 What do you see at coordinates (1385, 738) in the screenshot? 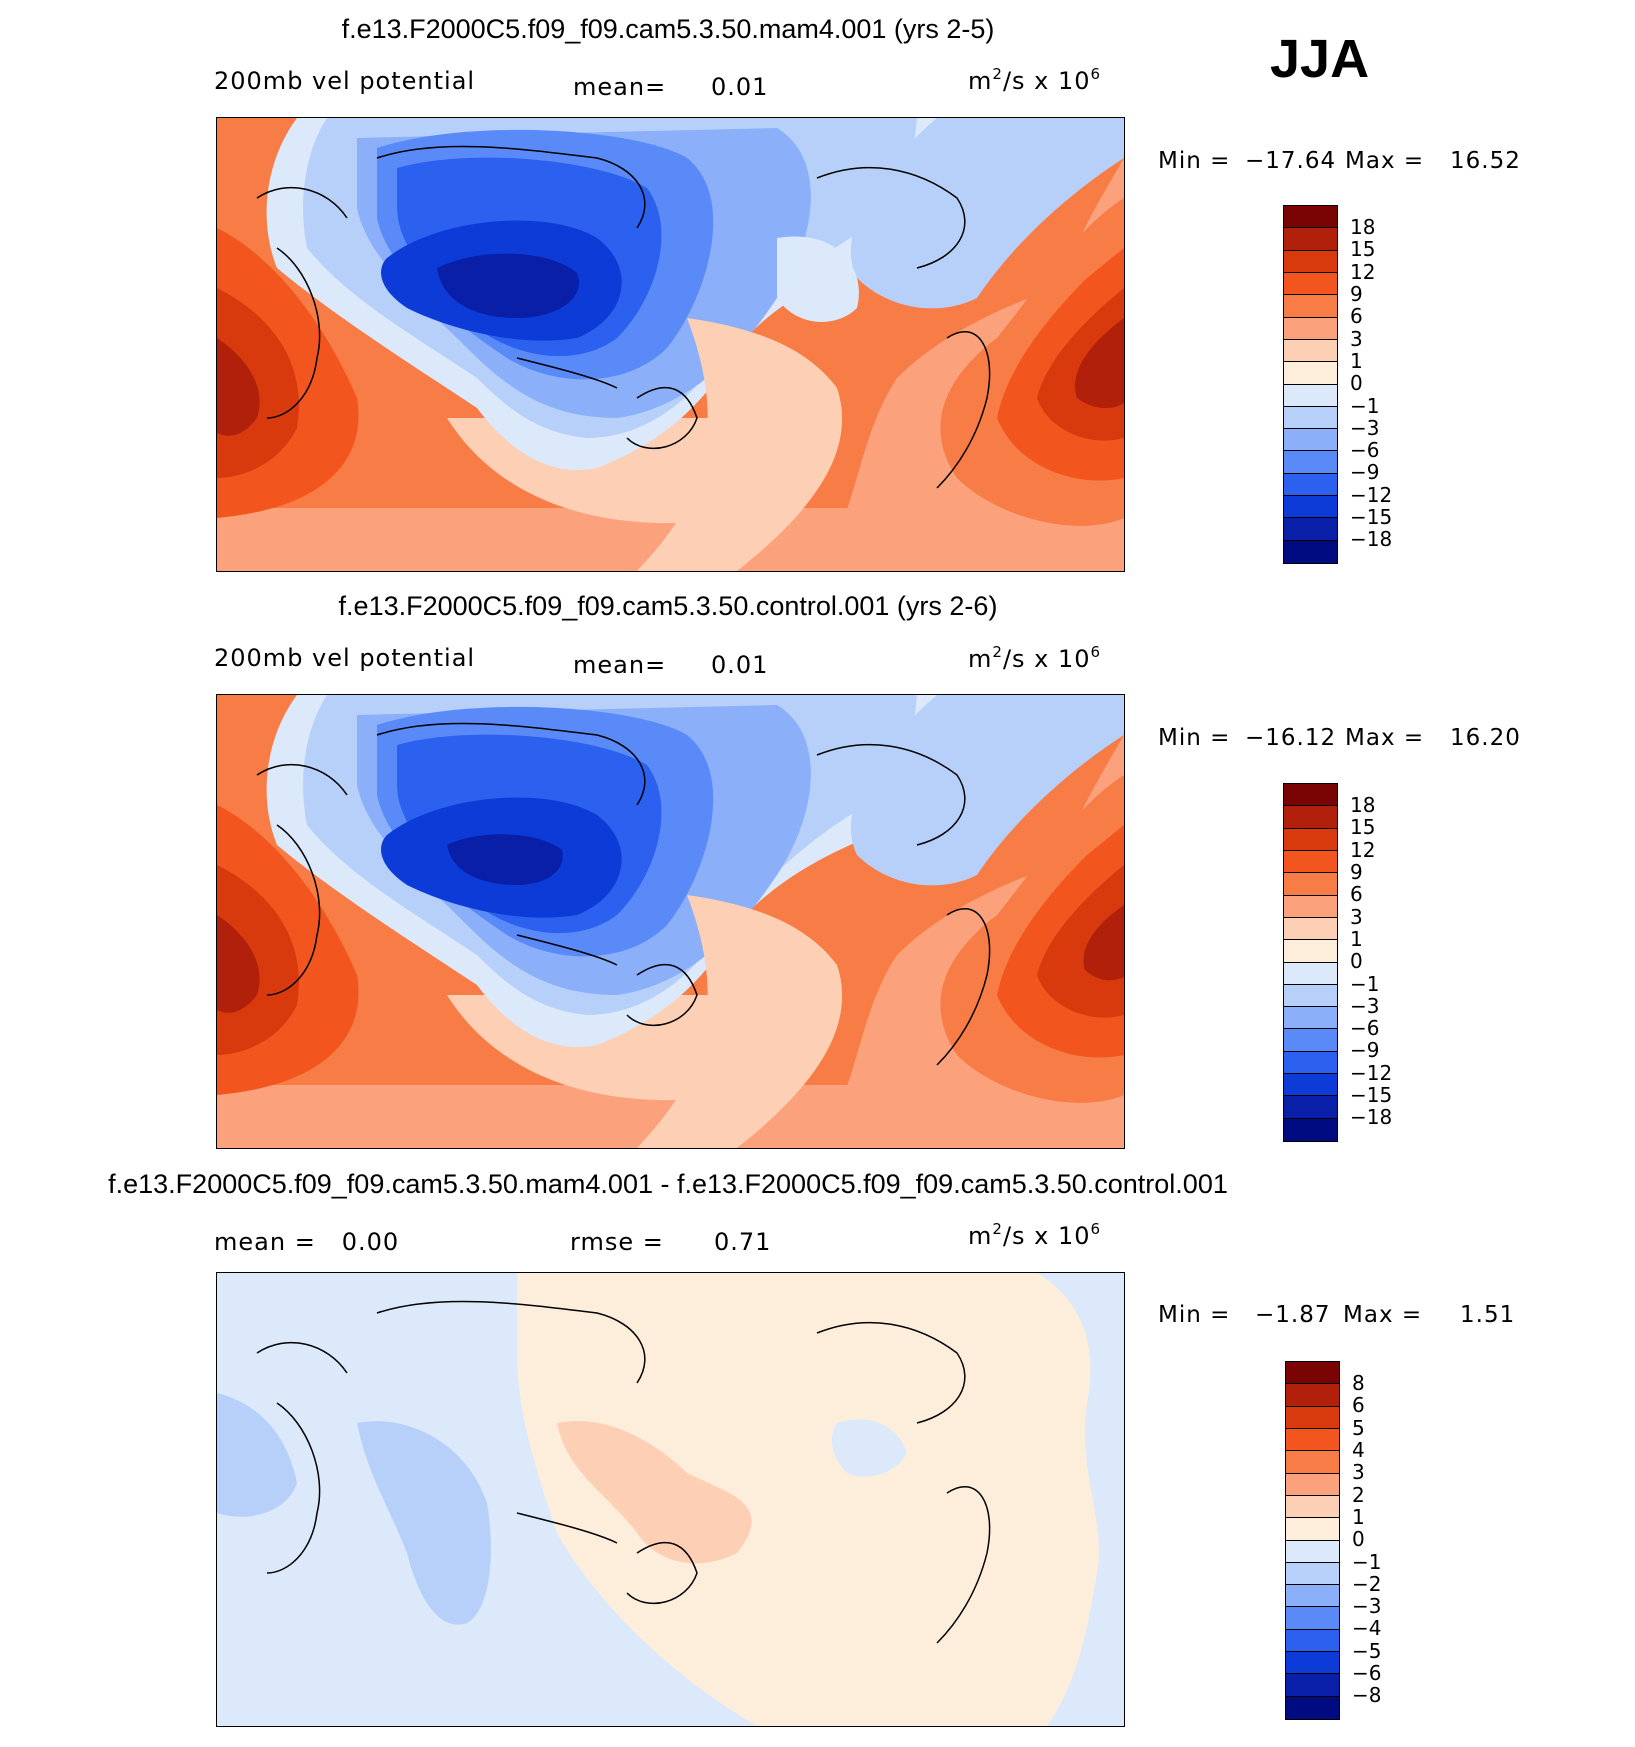
I see `panel2-max-label: Max =` at bounding box center [1385, 738].